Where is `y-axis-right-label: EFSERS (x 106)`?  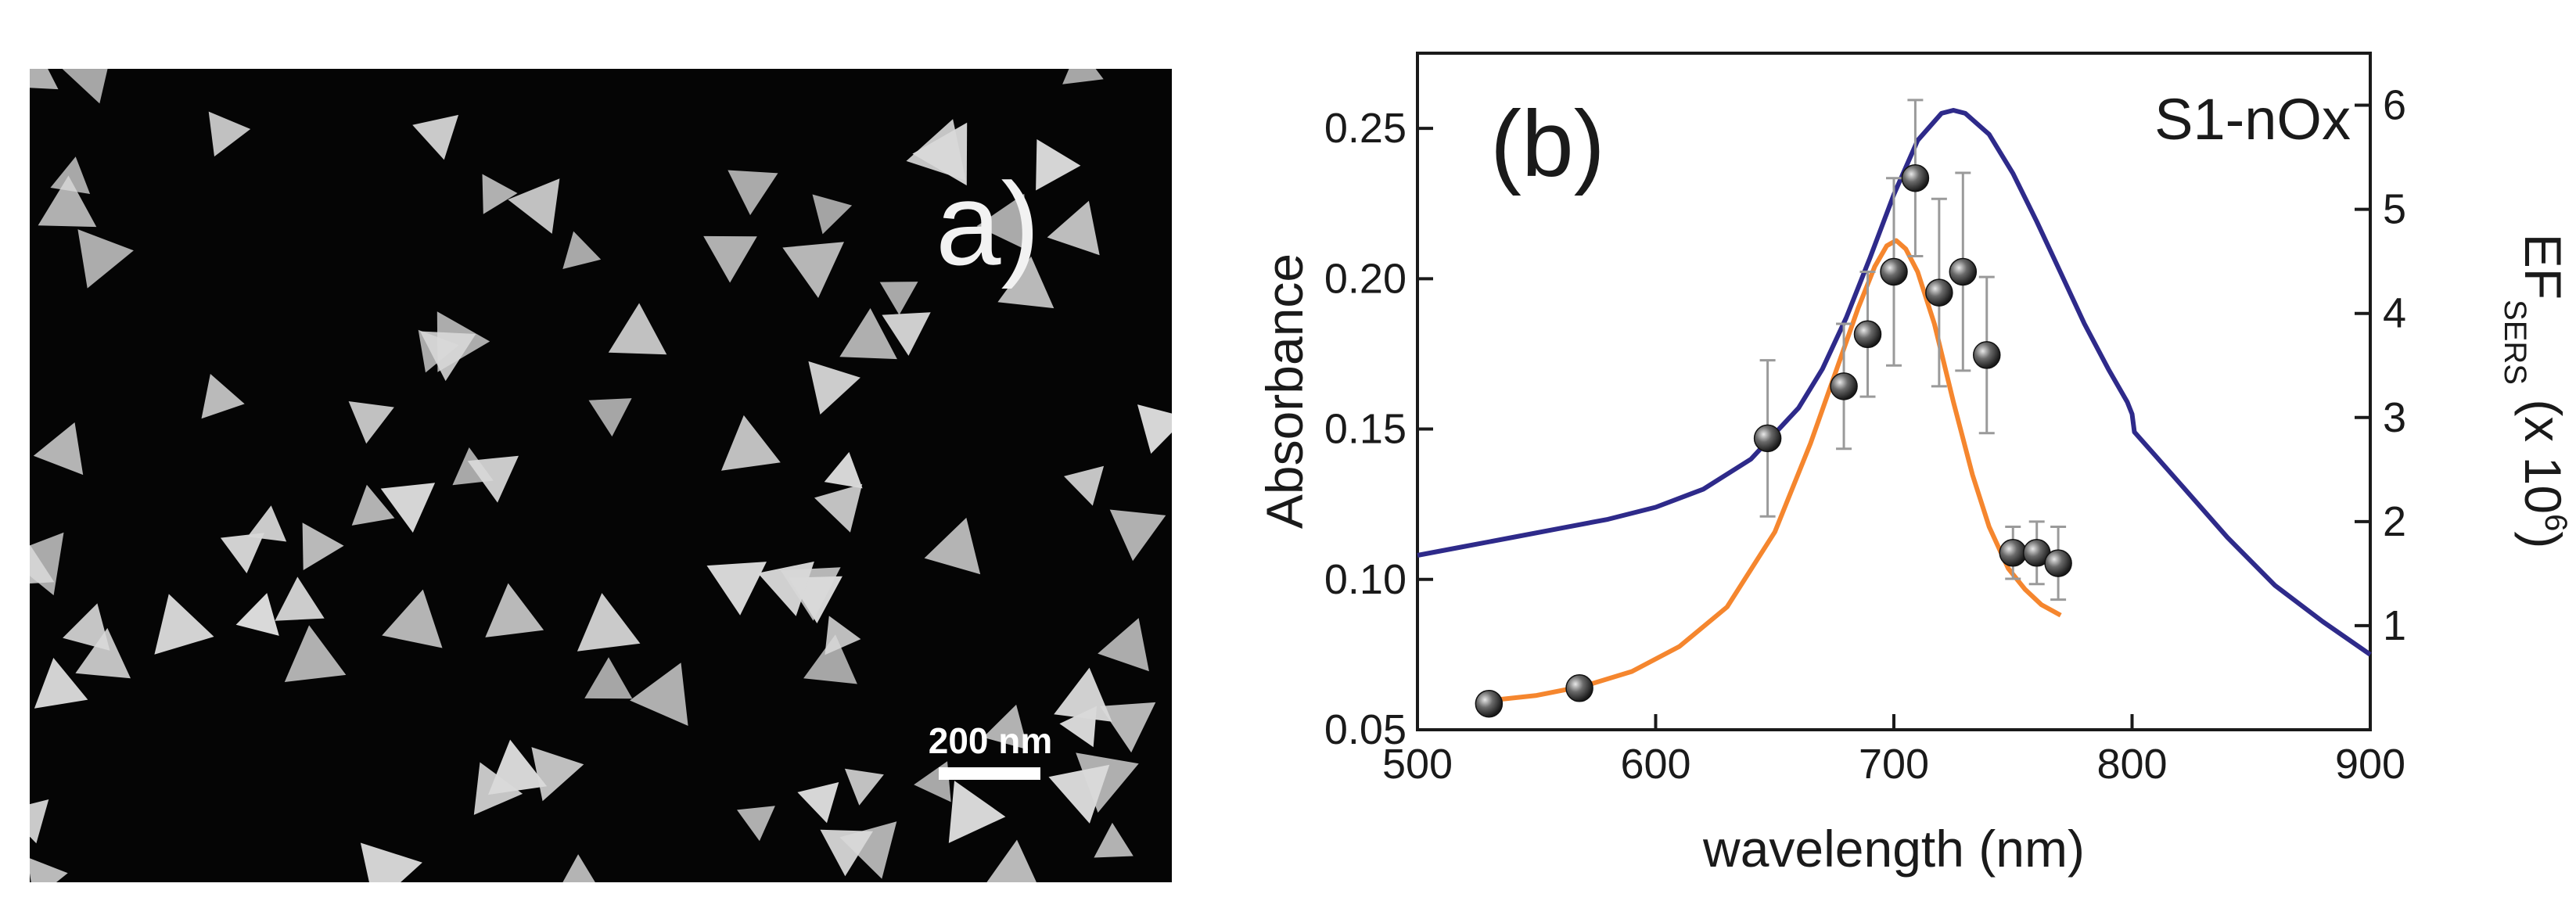 y-axis-right-label: EFSERS (x 106) is located at coordinates (2536, 391).